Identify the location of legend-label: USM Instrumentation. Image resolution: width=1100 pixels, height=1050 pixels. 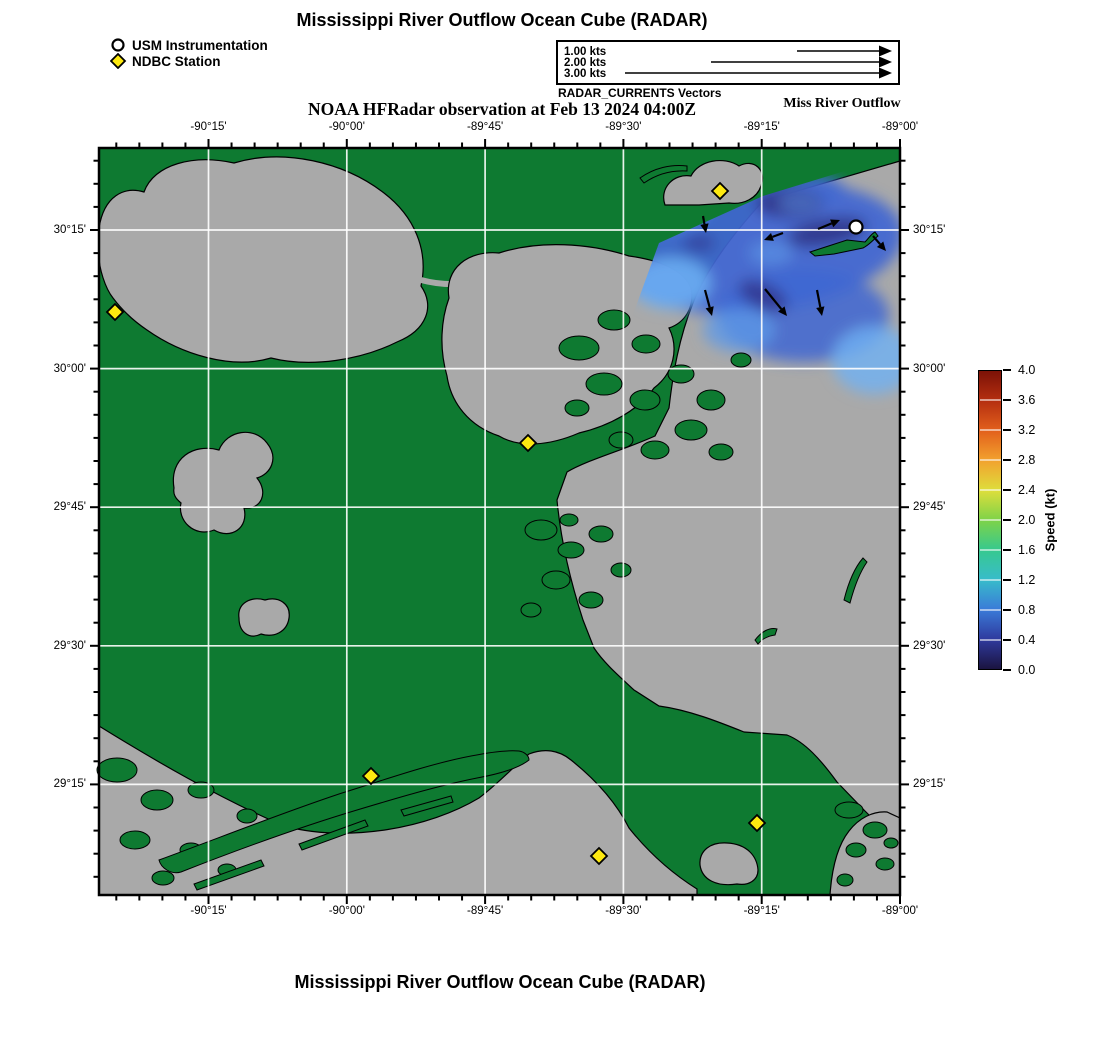
(200, 45).